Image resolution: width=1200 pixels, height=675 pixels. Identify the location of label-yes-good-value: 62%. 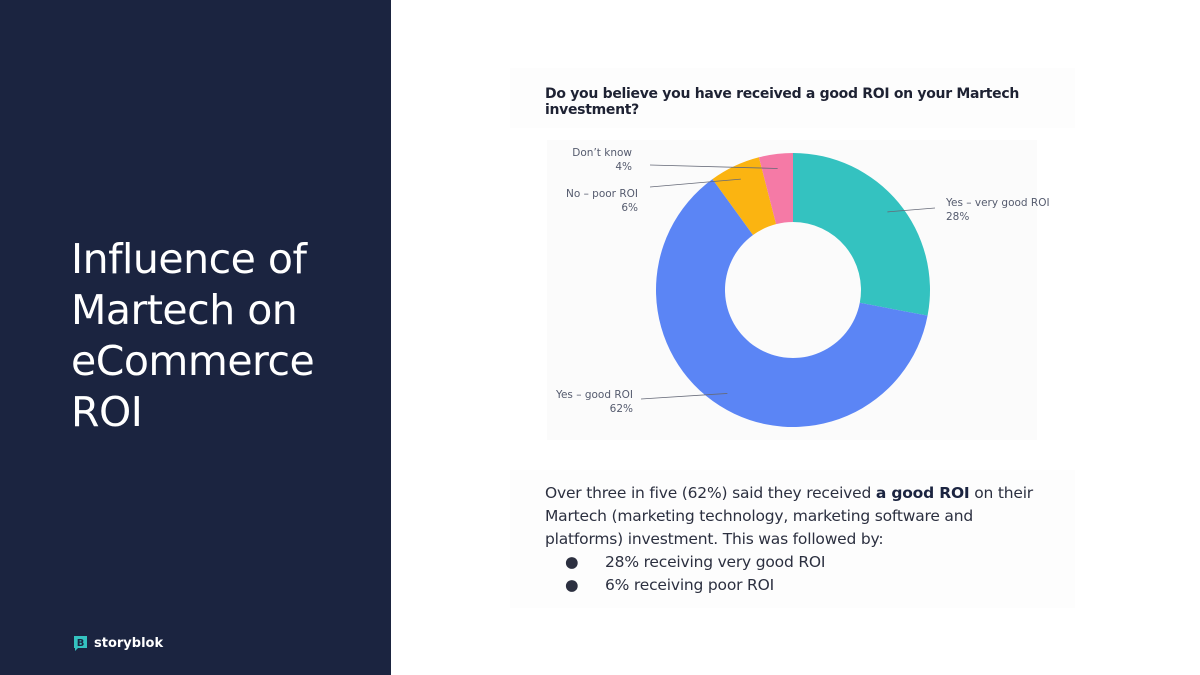
(621, 409).